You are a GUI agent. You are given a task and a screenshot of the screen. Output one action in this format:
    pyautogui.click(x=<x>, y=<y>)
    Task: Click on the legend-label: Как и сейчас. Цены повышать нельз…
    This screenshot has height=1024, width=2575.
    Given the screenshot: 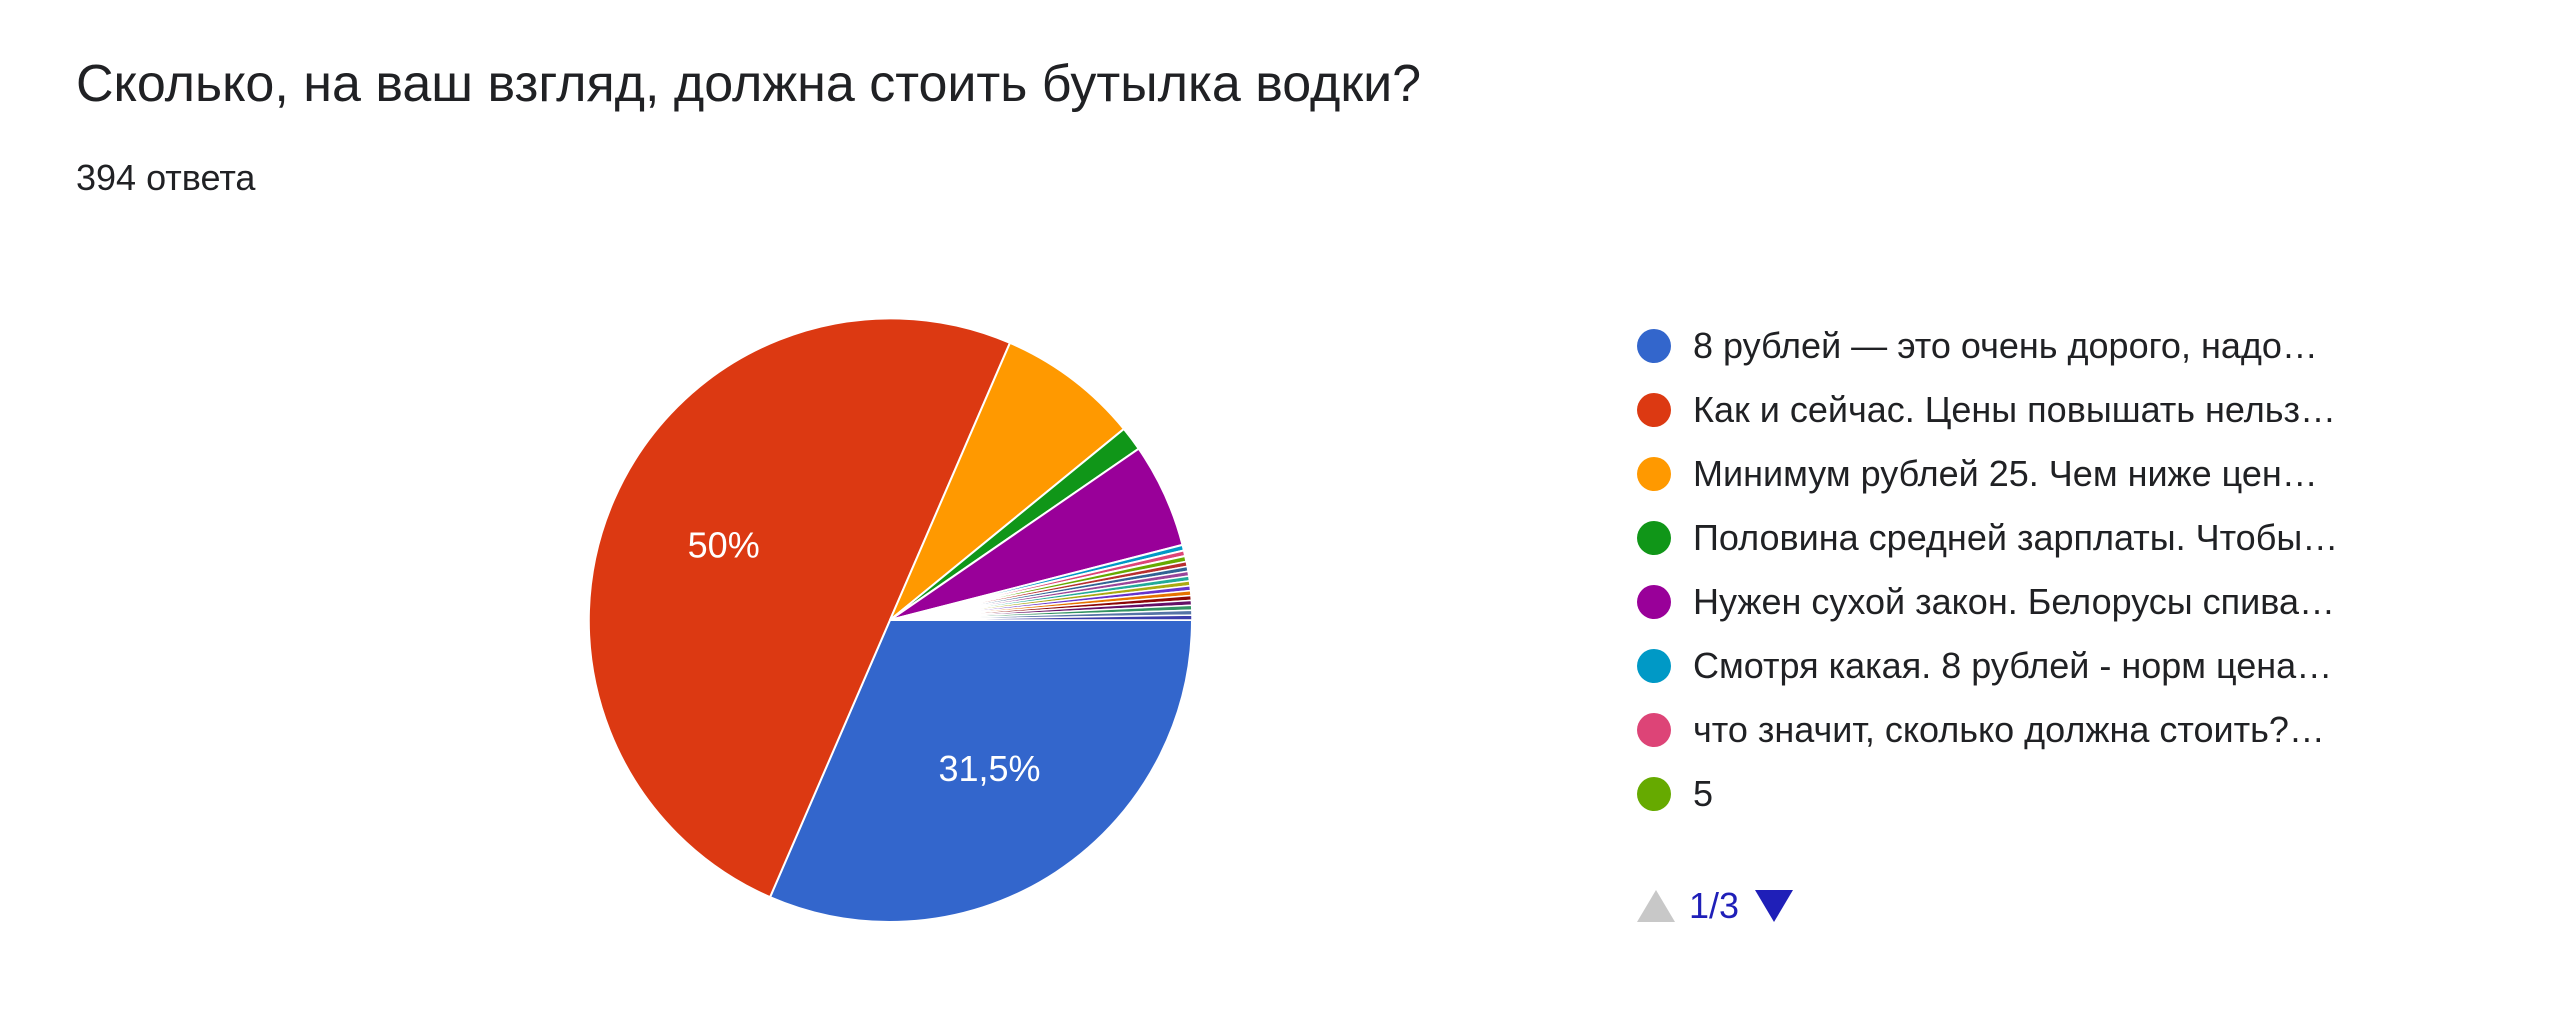 What is the action you would take?
    pyautogui.click(x=2015, y=409)
    